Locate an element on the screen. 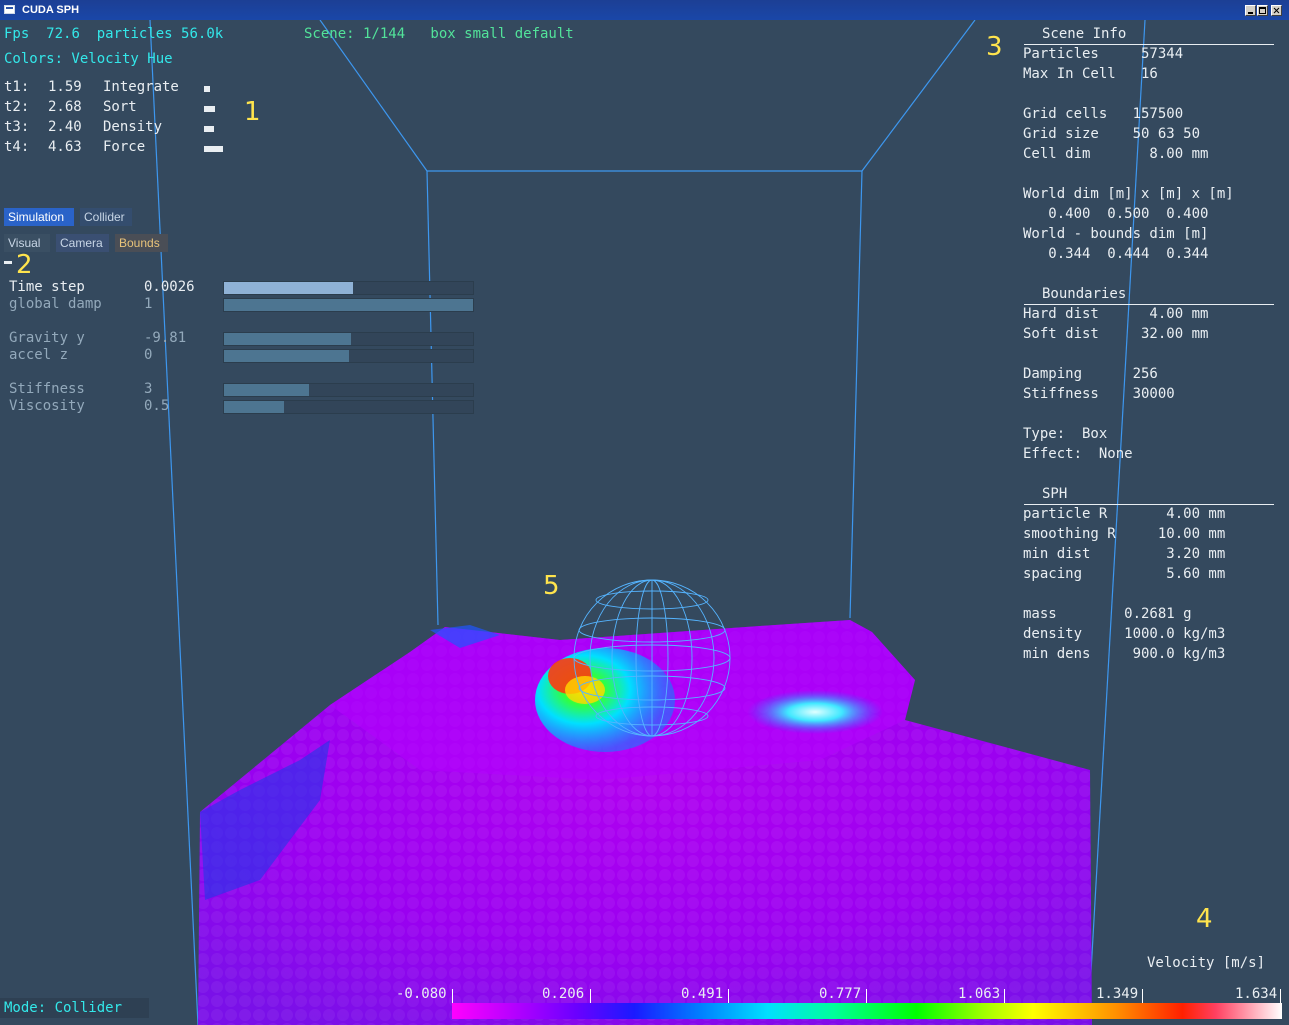 The width and height of the screenshot is (1289, 1025). legend-tick-label: 0.777 is located at coordinates (840, 994).